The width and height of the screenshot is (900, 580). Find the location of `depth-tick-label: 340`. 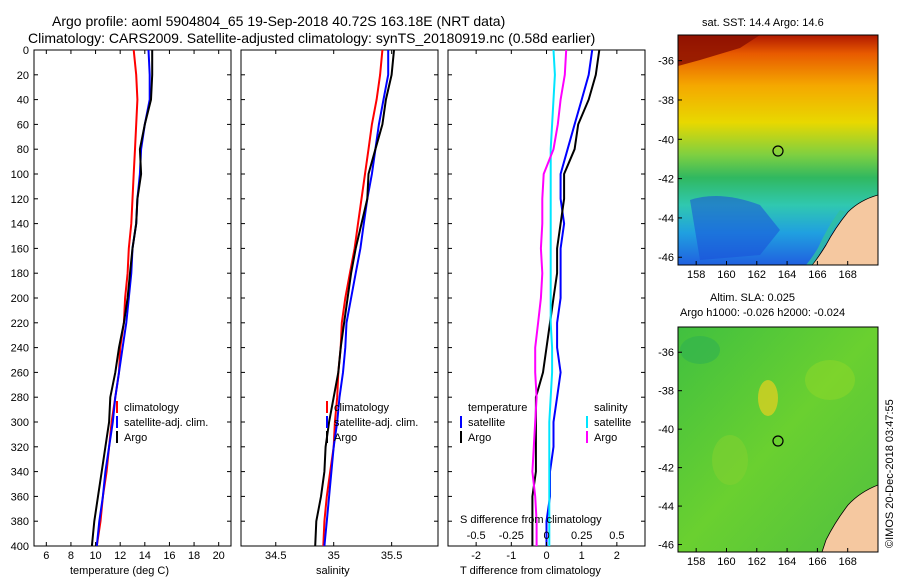

depth-tick-label: 340 is located at coordinates (20, 473).